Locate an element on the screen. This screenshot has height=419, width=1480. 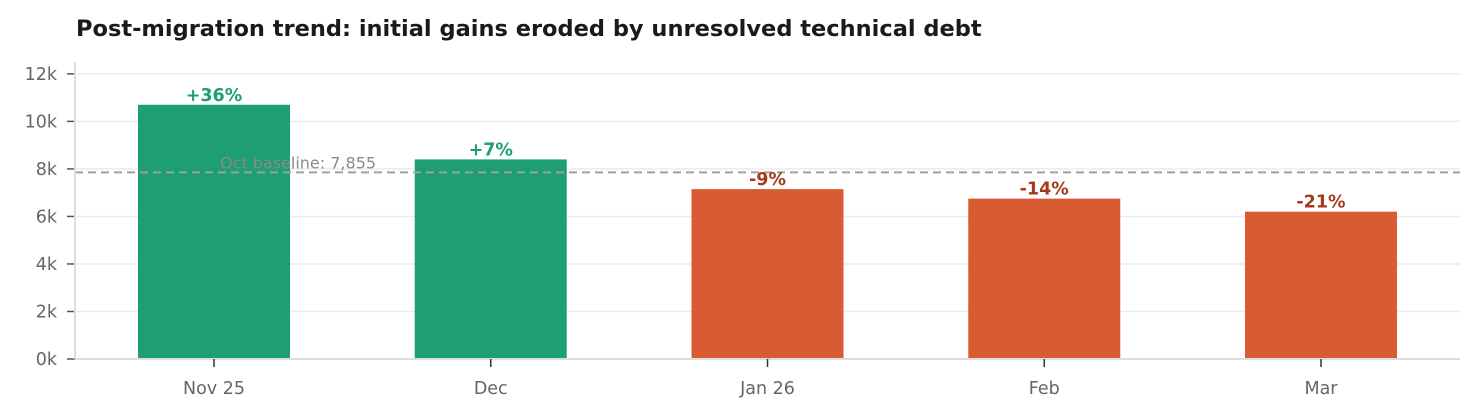
x-tick-label: Feb is located at coordinates (1044, 389).